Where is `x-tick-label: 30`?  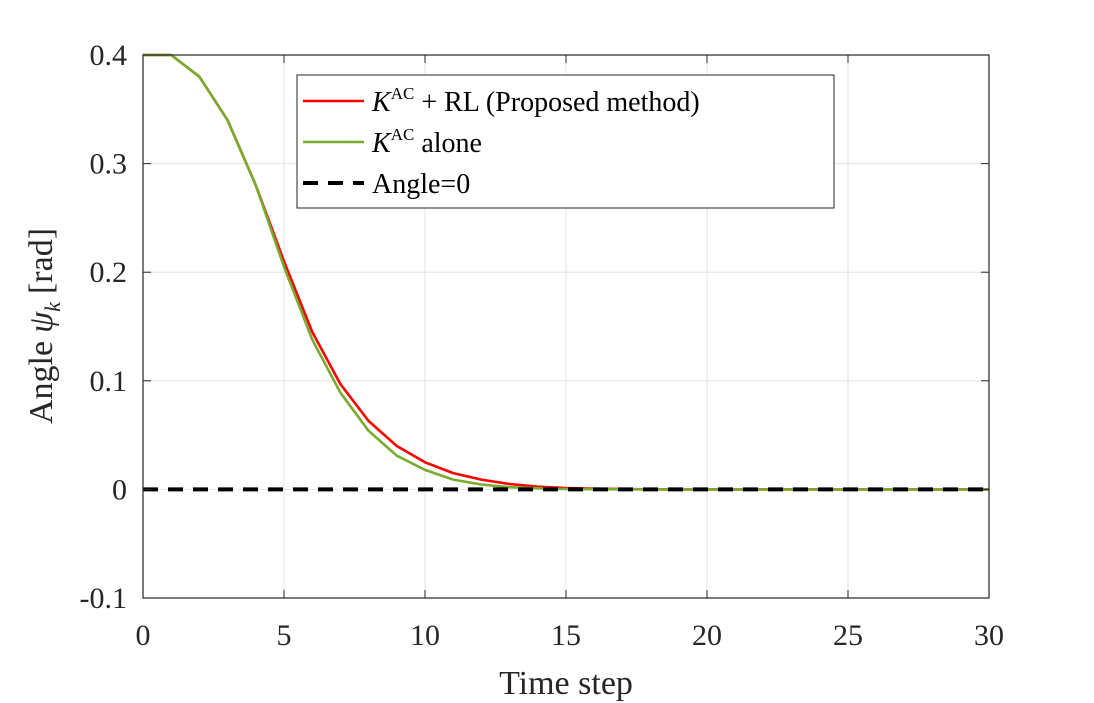 x-tick-label: 30 is located at coordinates (989, 635).